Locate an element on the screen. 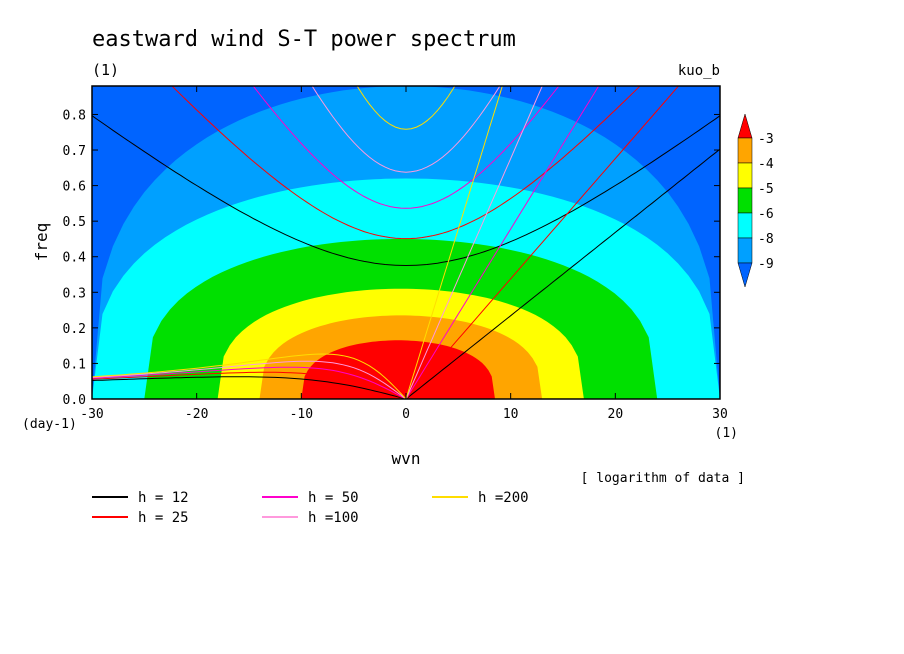  x-tick-label: 10 is located at coordinates (511, 414).